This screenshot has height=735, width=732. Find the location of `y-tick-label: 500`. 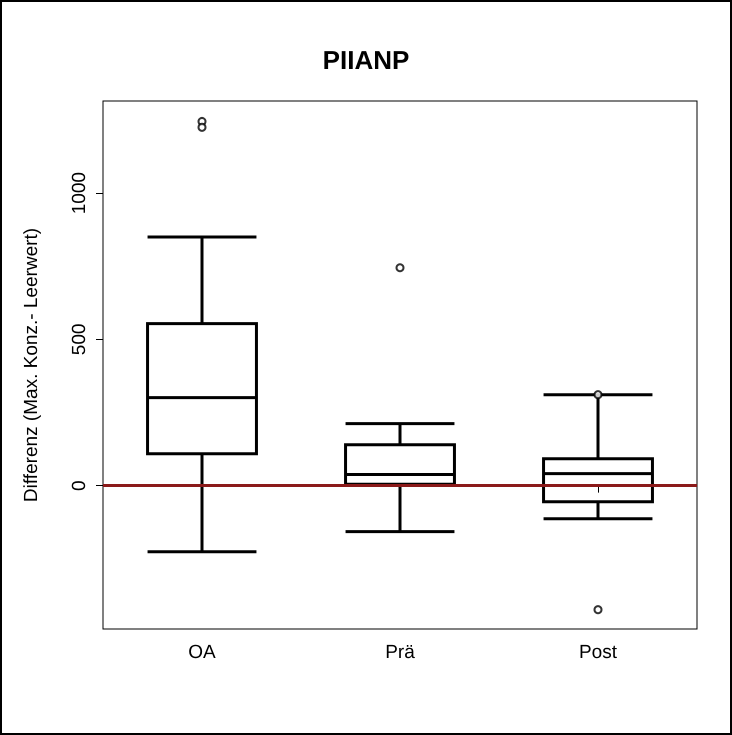

y-tick-label: 500 is located at coordinates (79, 340).